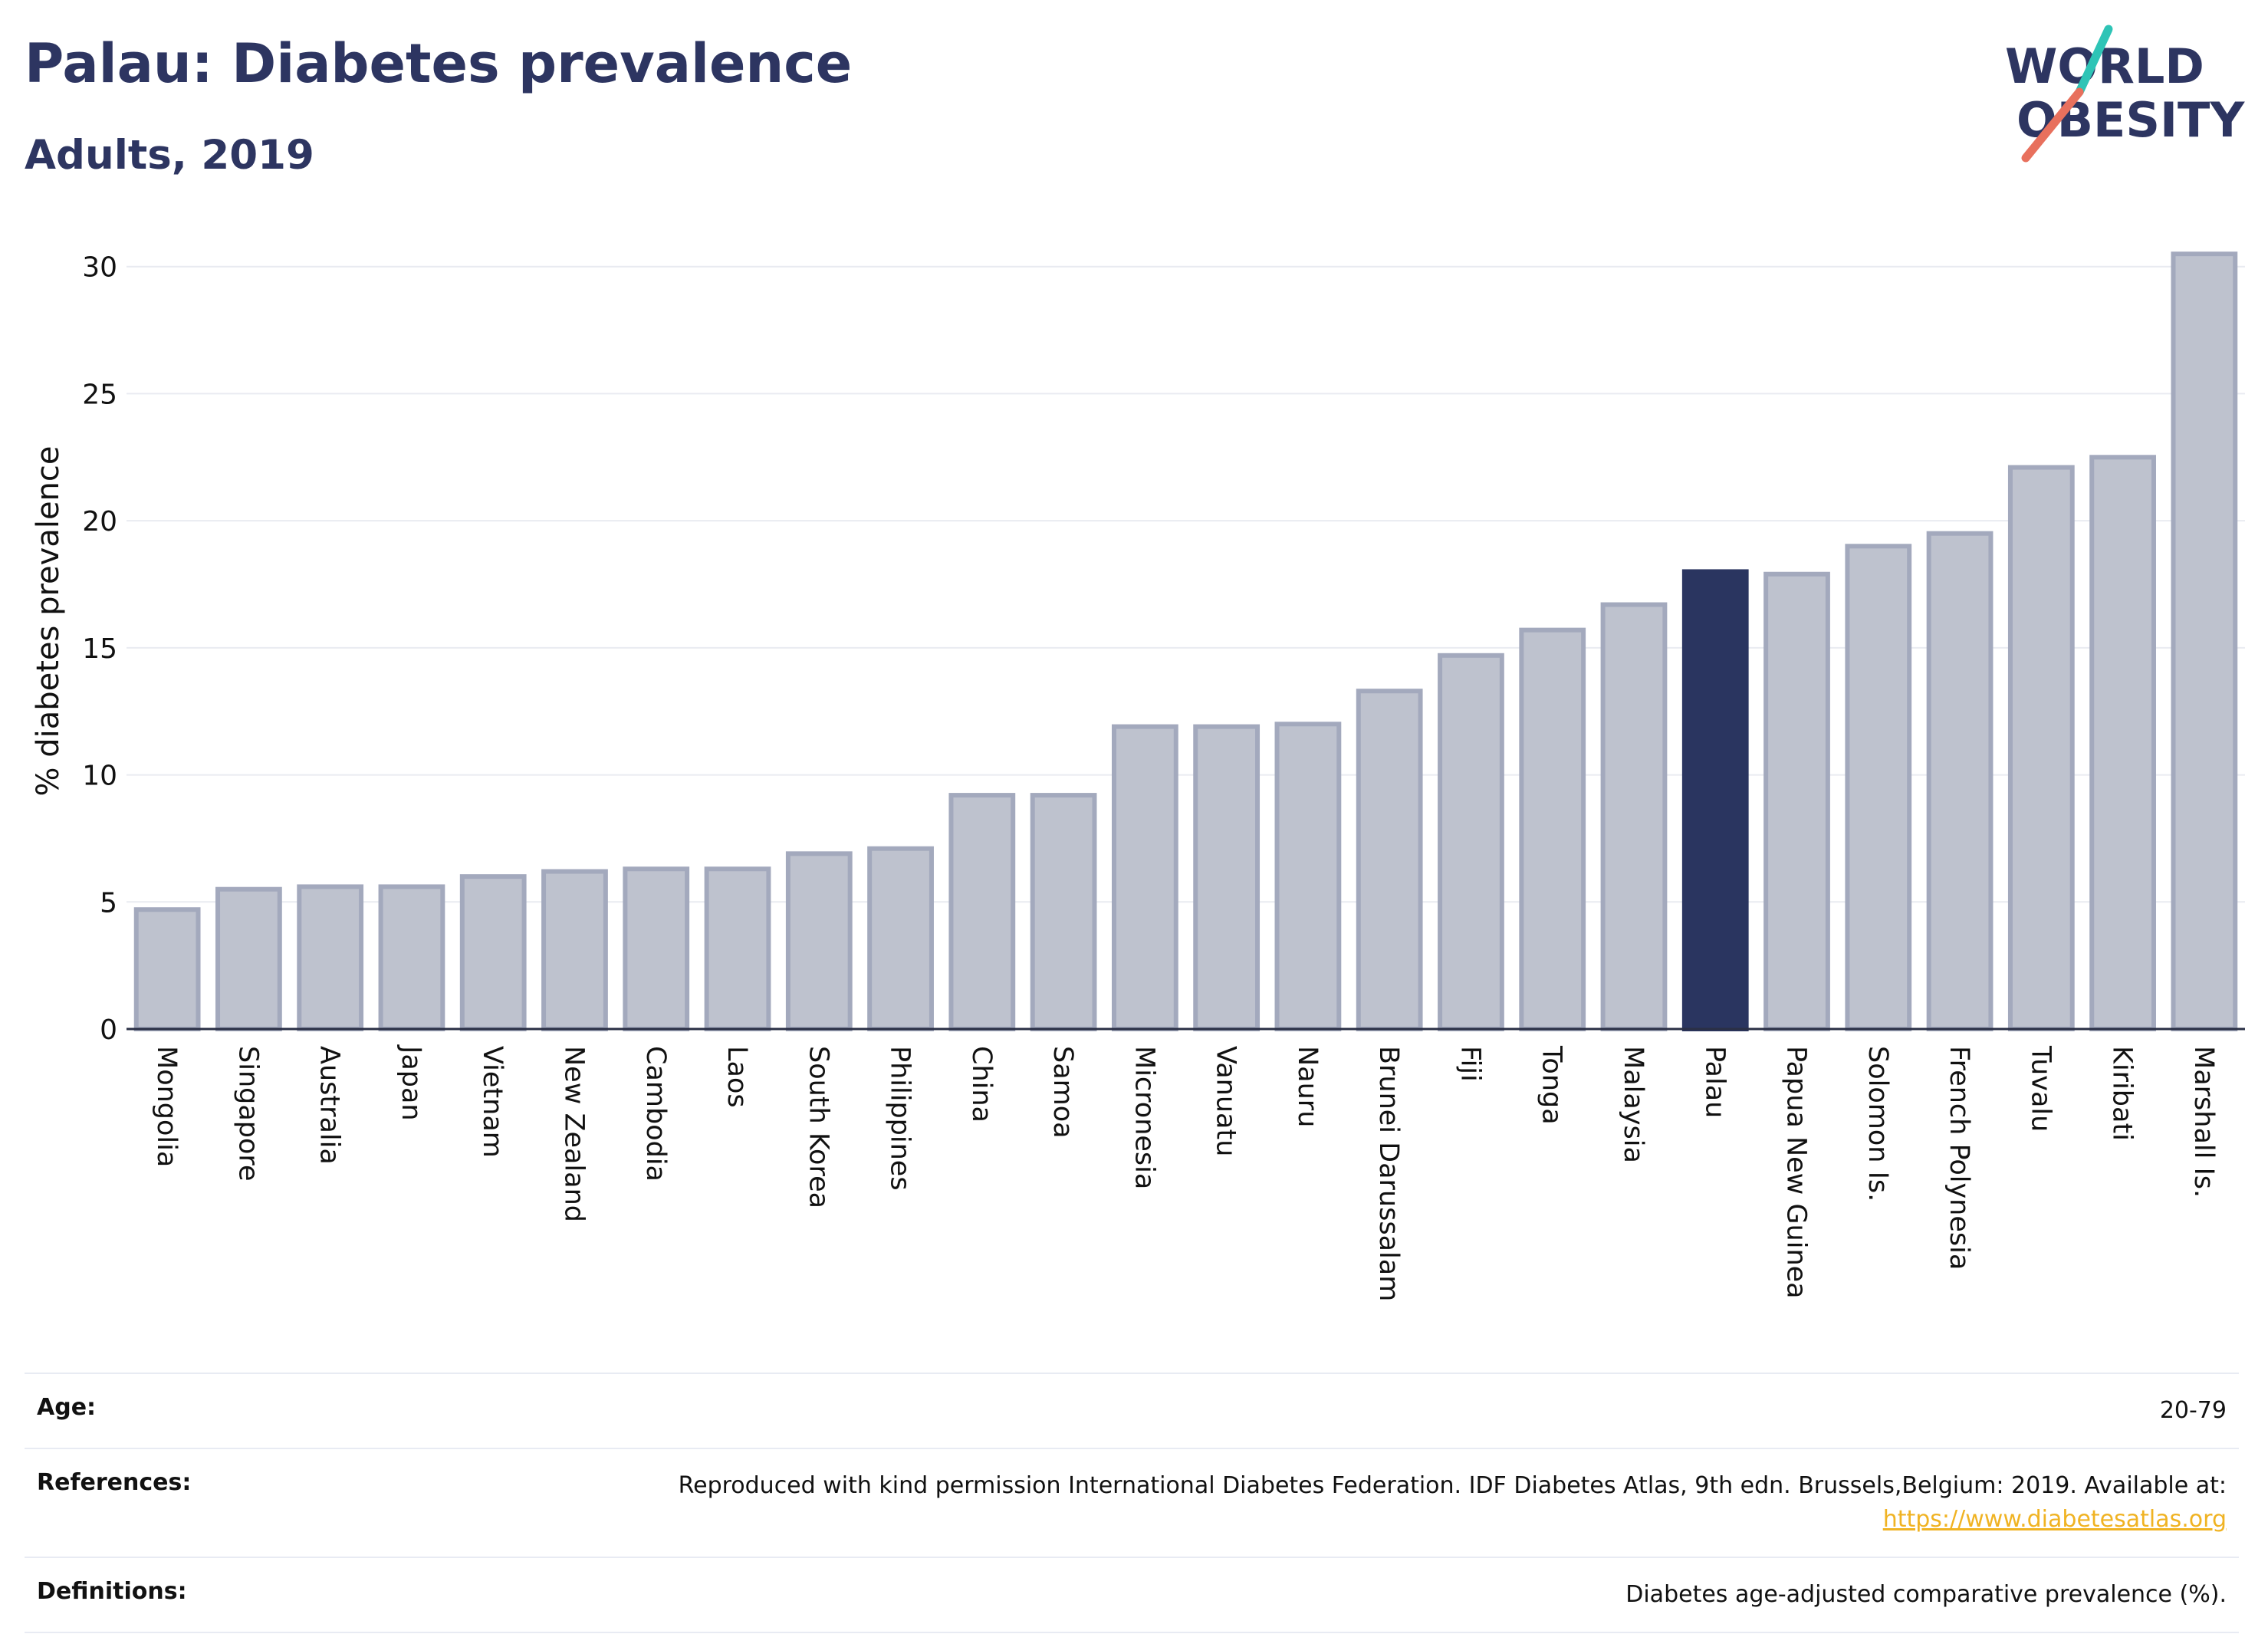  Describe the element at coordinates (248, 959) in the screenshot. I see `bar-singapore` at that location.